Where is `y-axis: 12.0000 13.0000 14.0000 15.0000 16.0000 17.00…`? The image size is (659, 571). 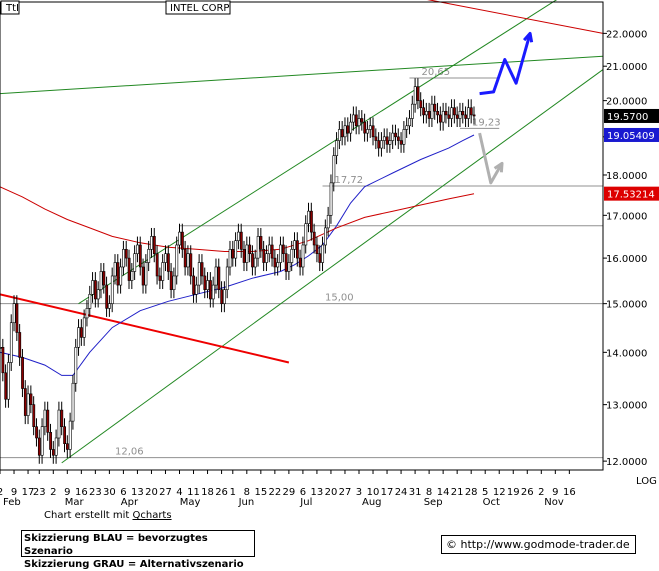 y-axis: 12.0000 13.0000 14.0000 15.0000 16.0000 17.00… is located at coordinates (631, 248).